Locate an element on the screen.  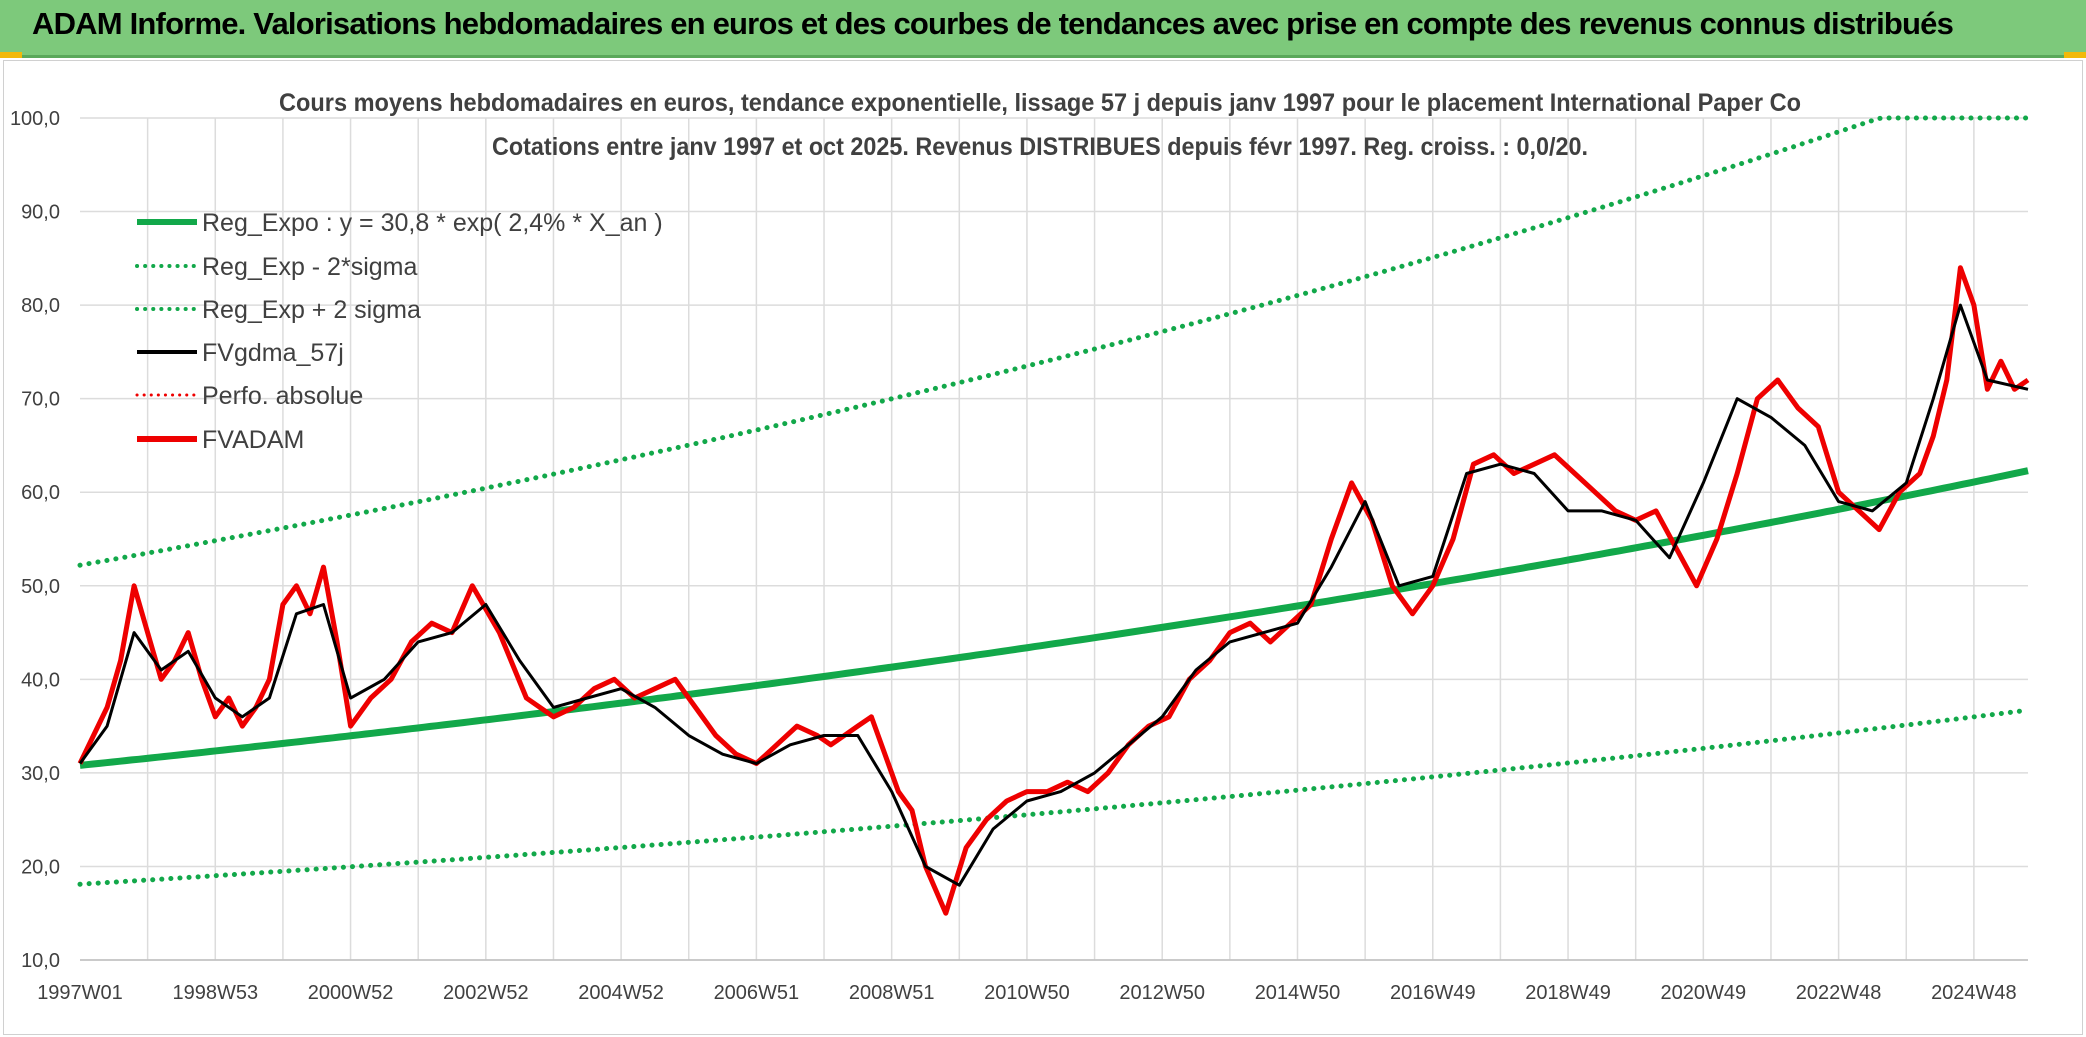
x-tick-label: 2004W52 is located at coordinates (621, 993).